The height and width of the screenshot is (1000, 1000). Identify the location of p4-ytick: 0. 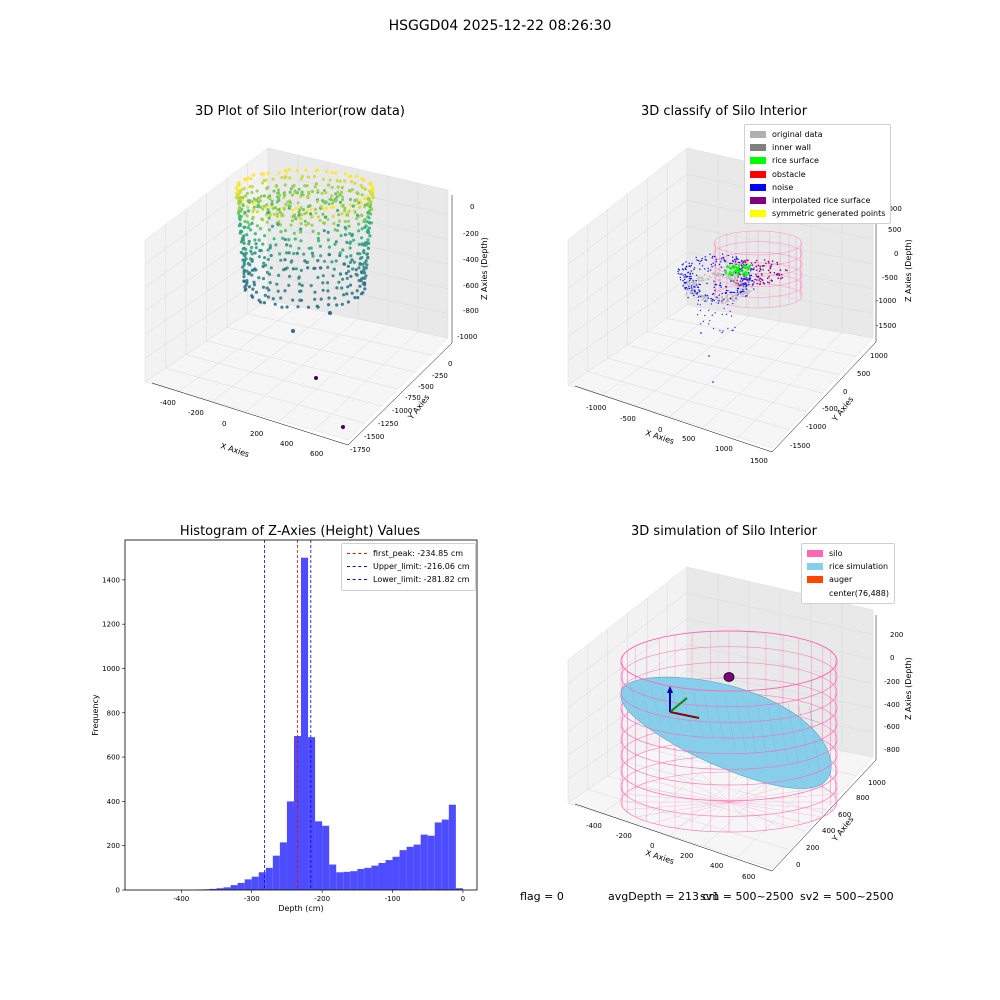
(798, 865).